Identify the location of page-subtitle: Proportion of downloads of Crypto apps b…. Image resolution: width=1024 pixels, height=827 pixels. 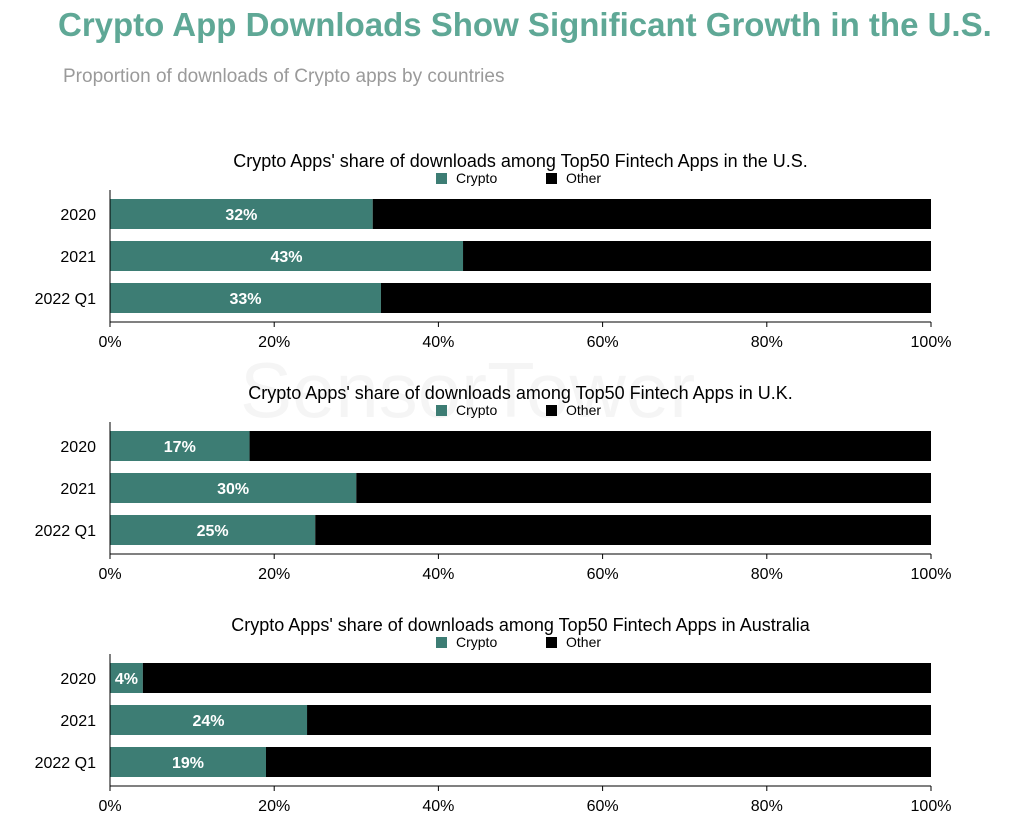
(284, 76).